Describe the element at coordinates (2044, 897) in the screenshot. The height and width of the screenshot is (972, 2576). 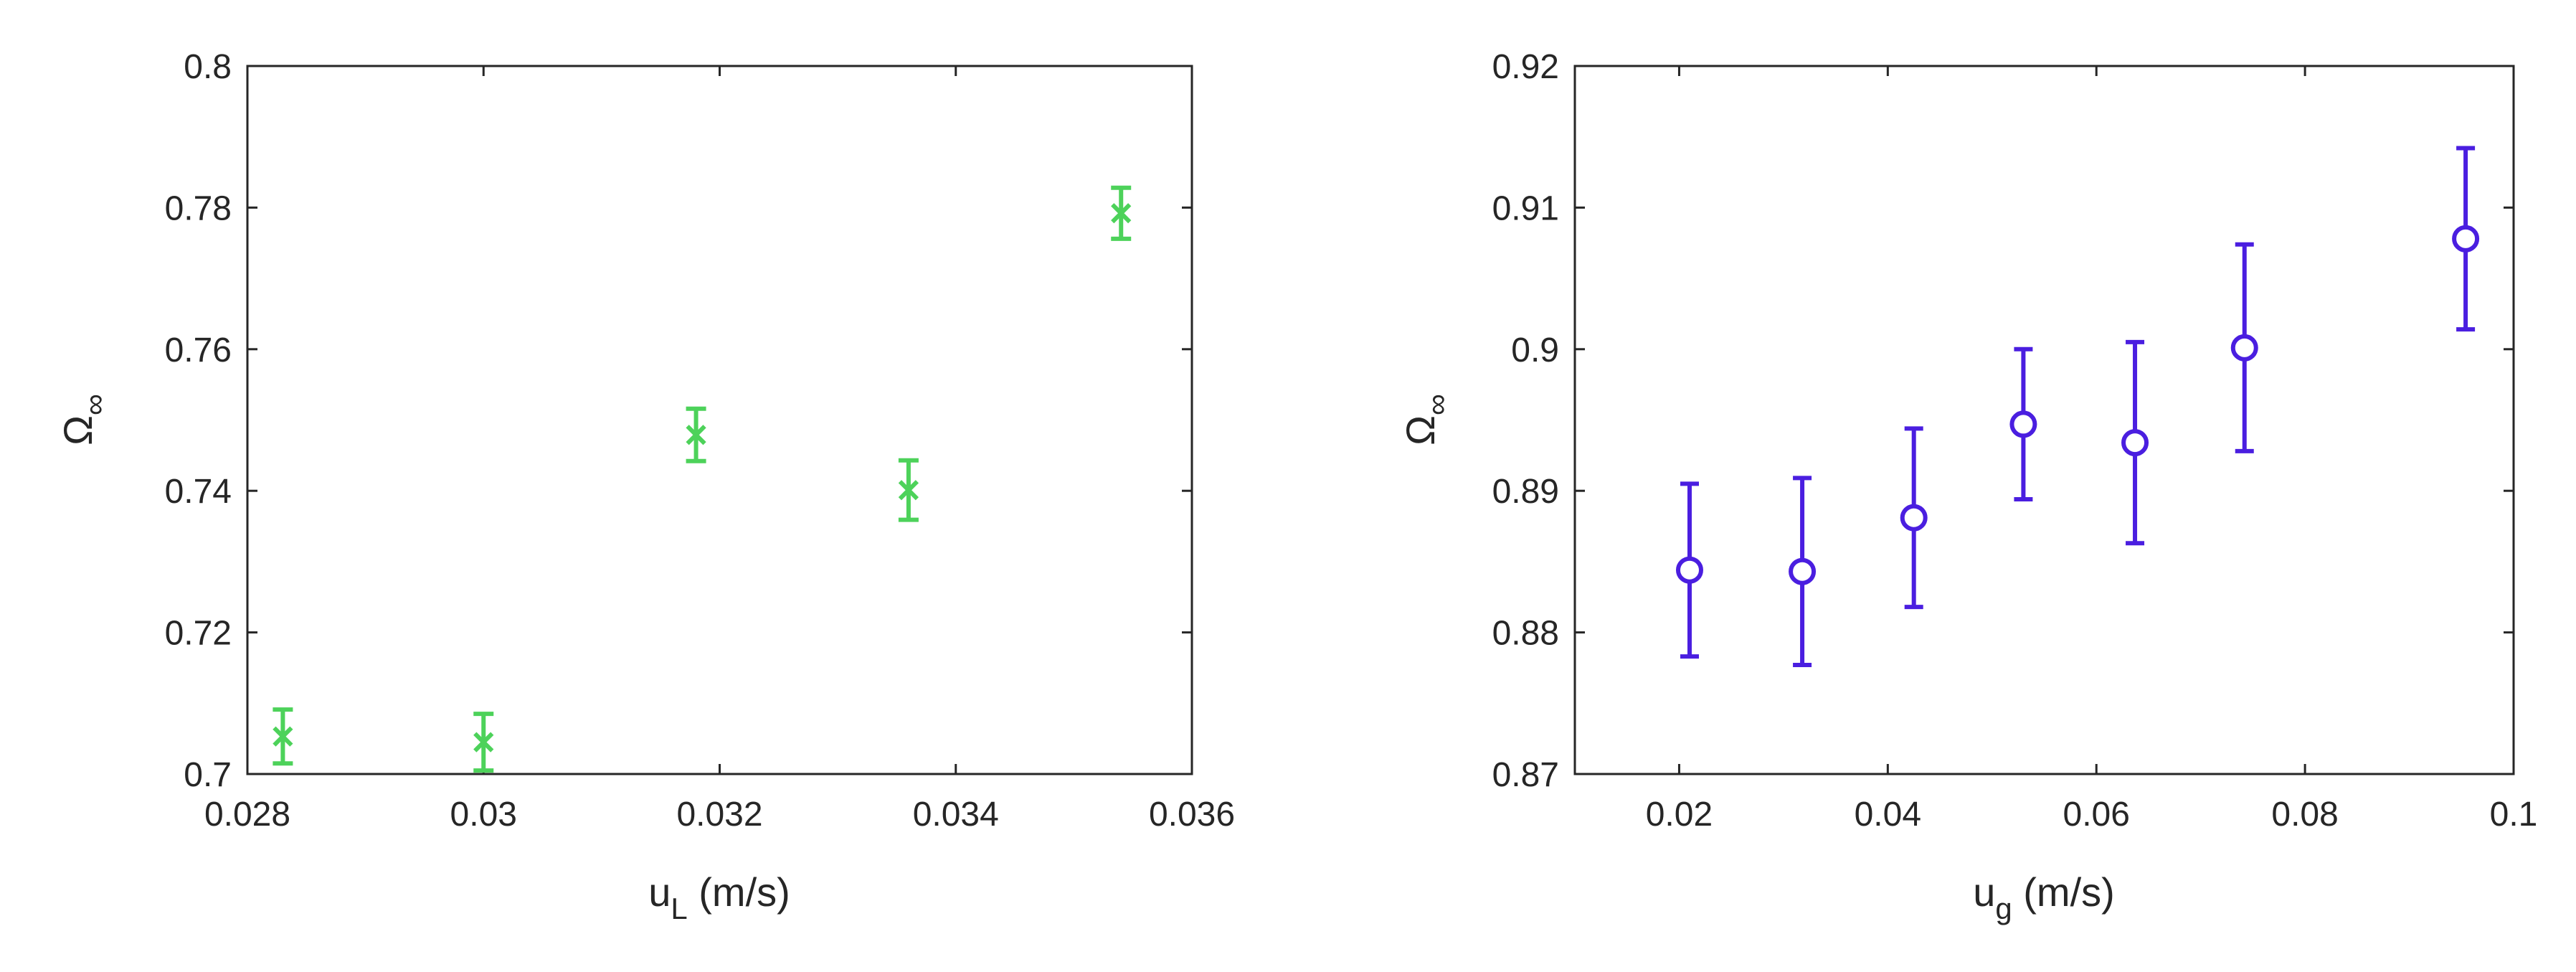
I see `x-axis-label-right: ug (m/s)` at that location.